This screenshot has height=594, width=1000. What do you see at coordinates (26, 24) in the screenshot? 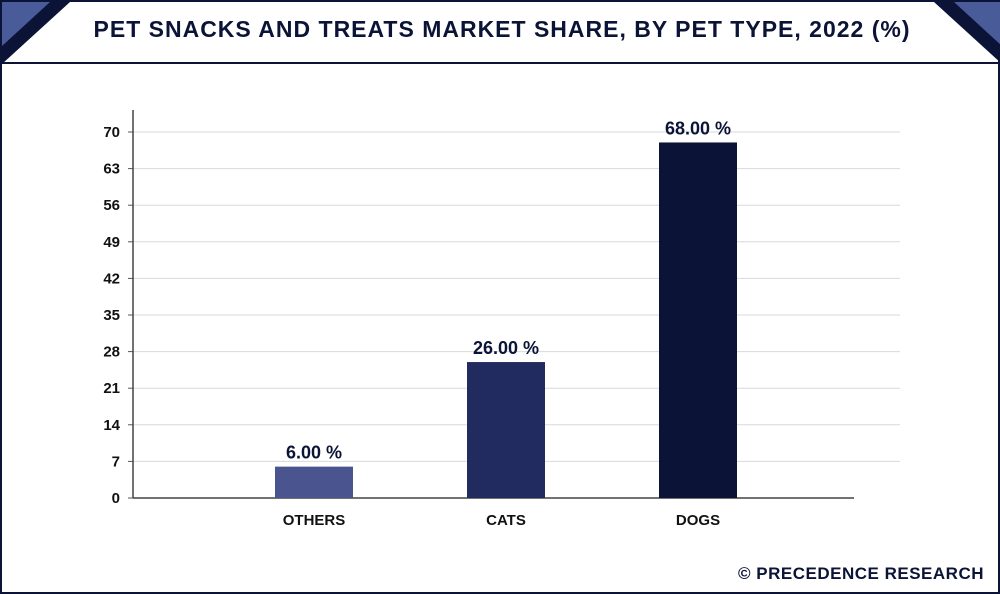
I see `header-accent-left` at bounding box center [26, 24].